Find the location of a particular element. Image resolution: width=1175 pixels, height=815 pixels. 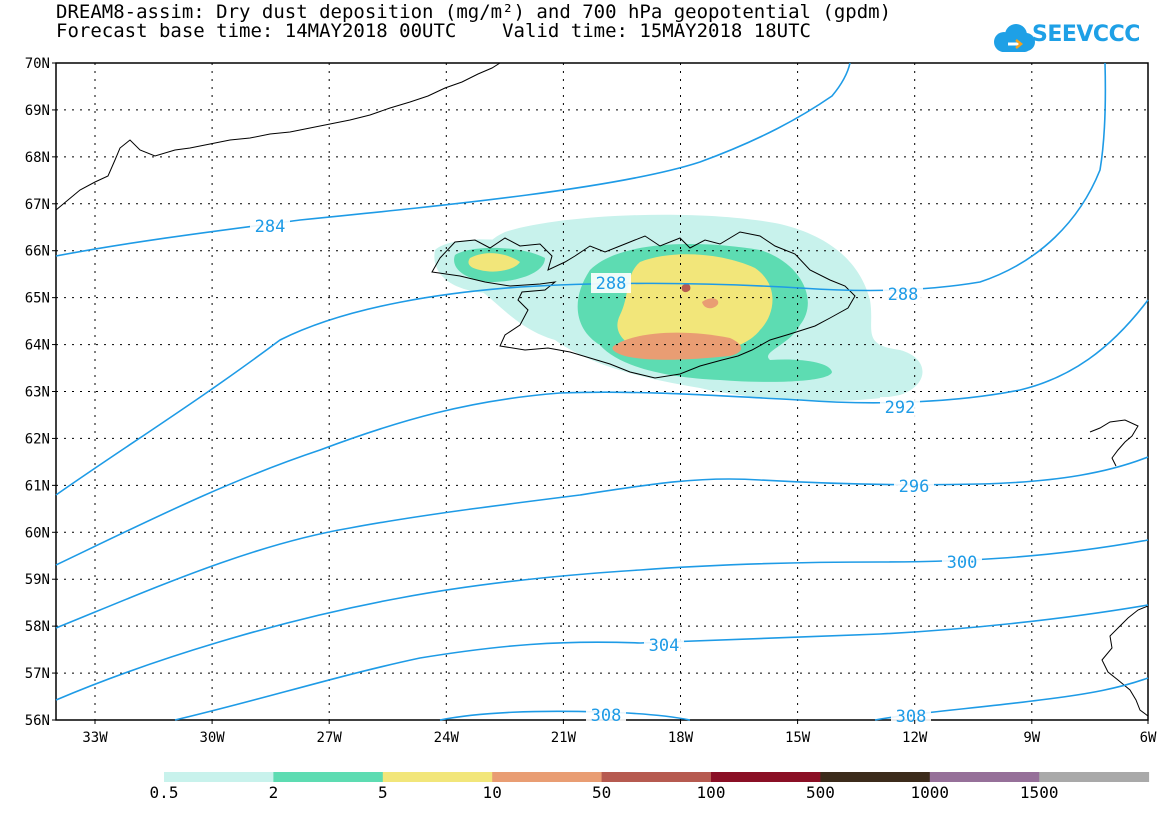

contour-label: 304 is located at coordinates (664, 646).